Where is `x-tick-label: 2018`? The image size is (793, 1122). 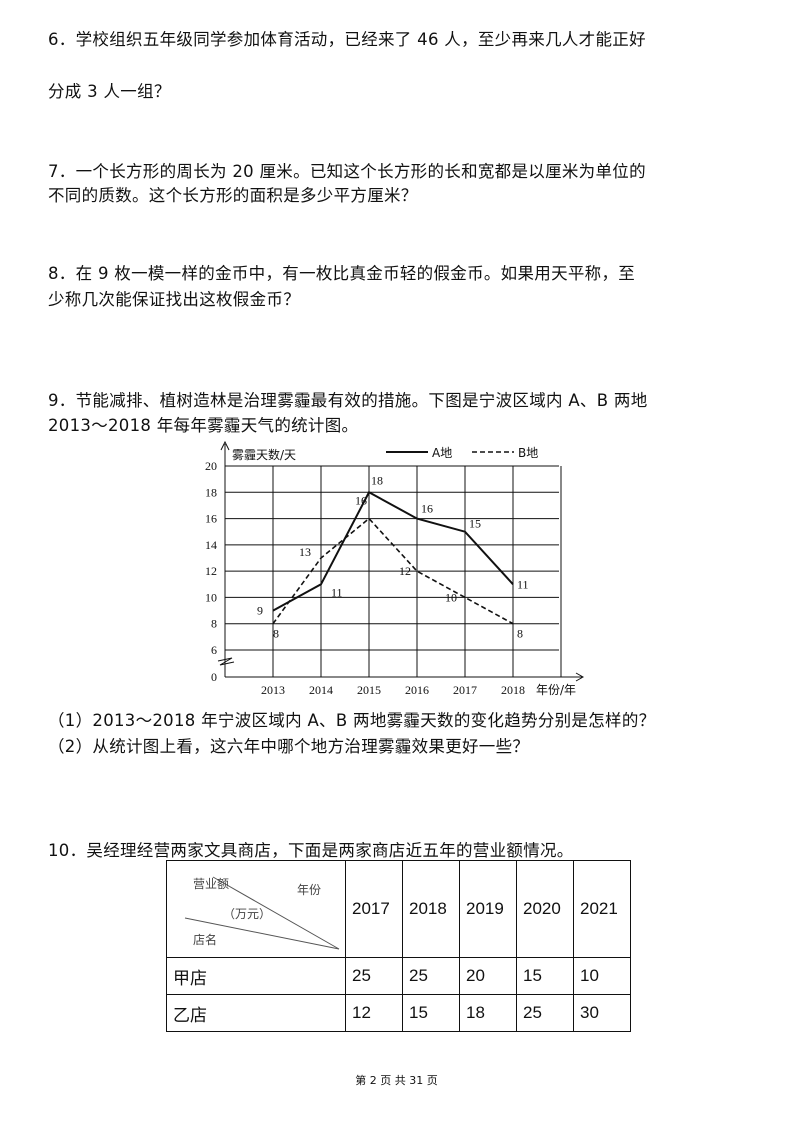
x-tick-label: 2018 is located at coordinates (513, 690).